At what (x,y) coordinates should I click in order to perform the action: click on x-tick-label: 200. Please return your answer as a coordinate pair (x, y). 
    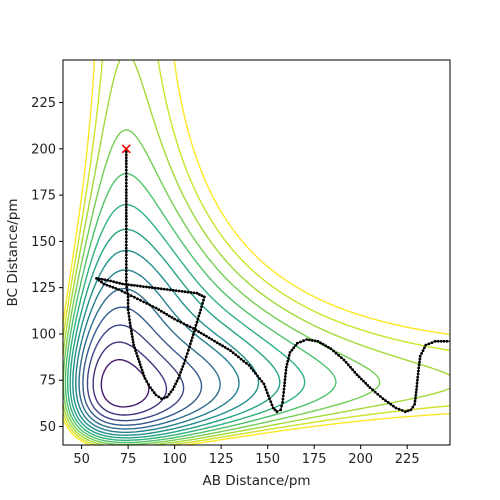
    Looking at the image, I should click on (360, 459).